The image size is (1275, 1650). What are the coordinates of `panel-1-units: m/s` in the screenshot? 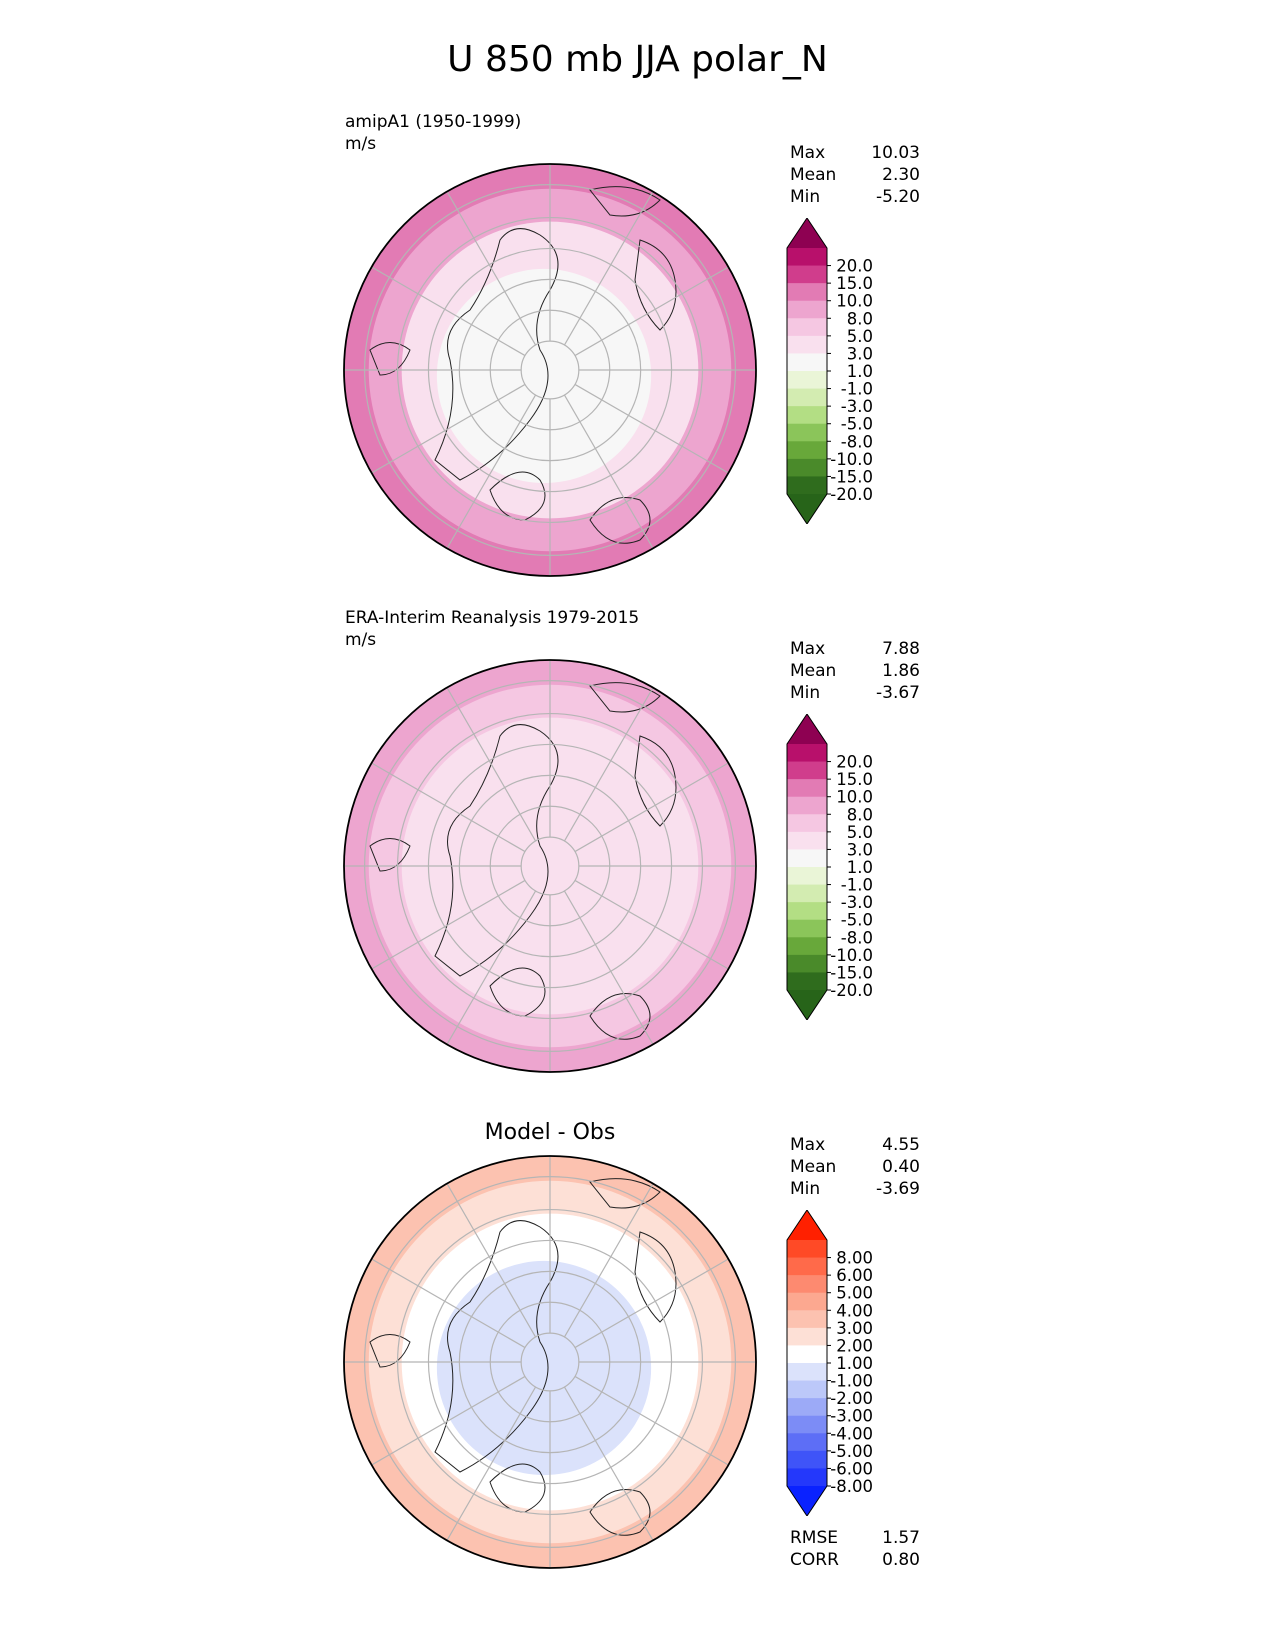 It's located at (361, 144).